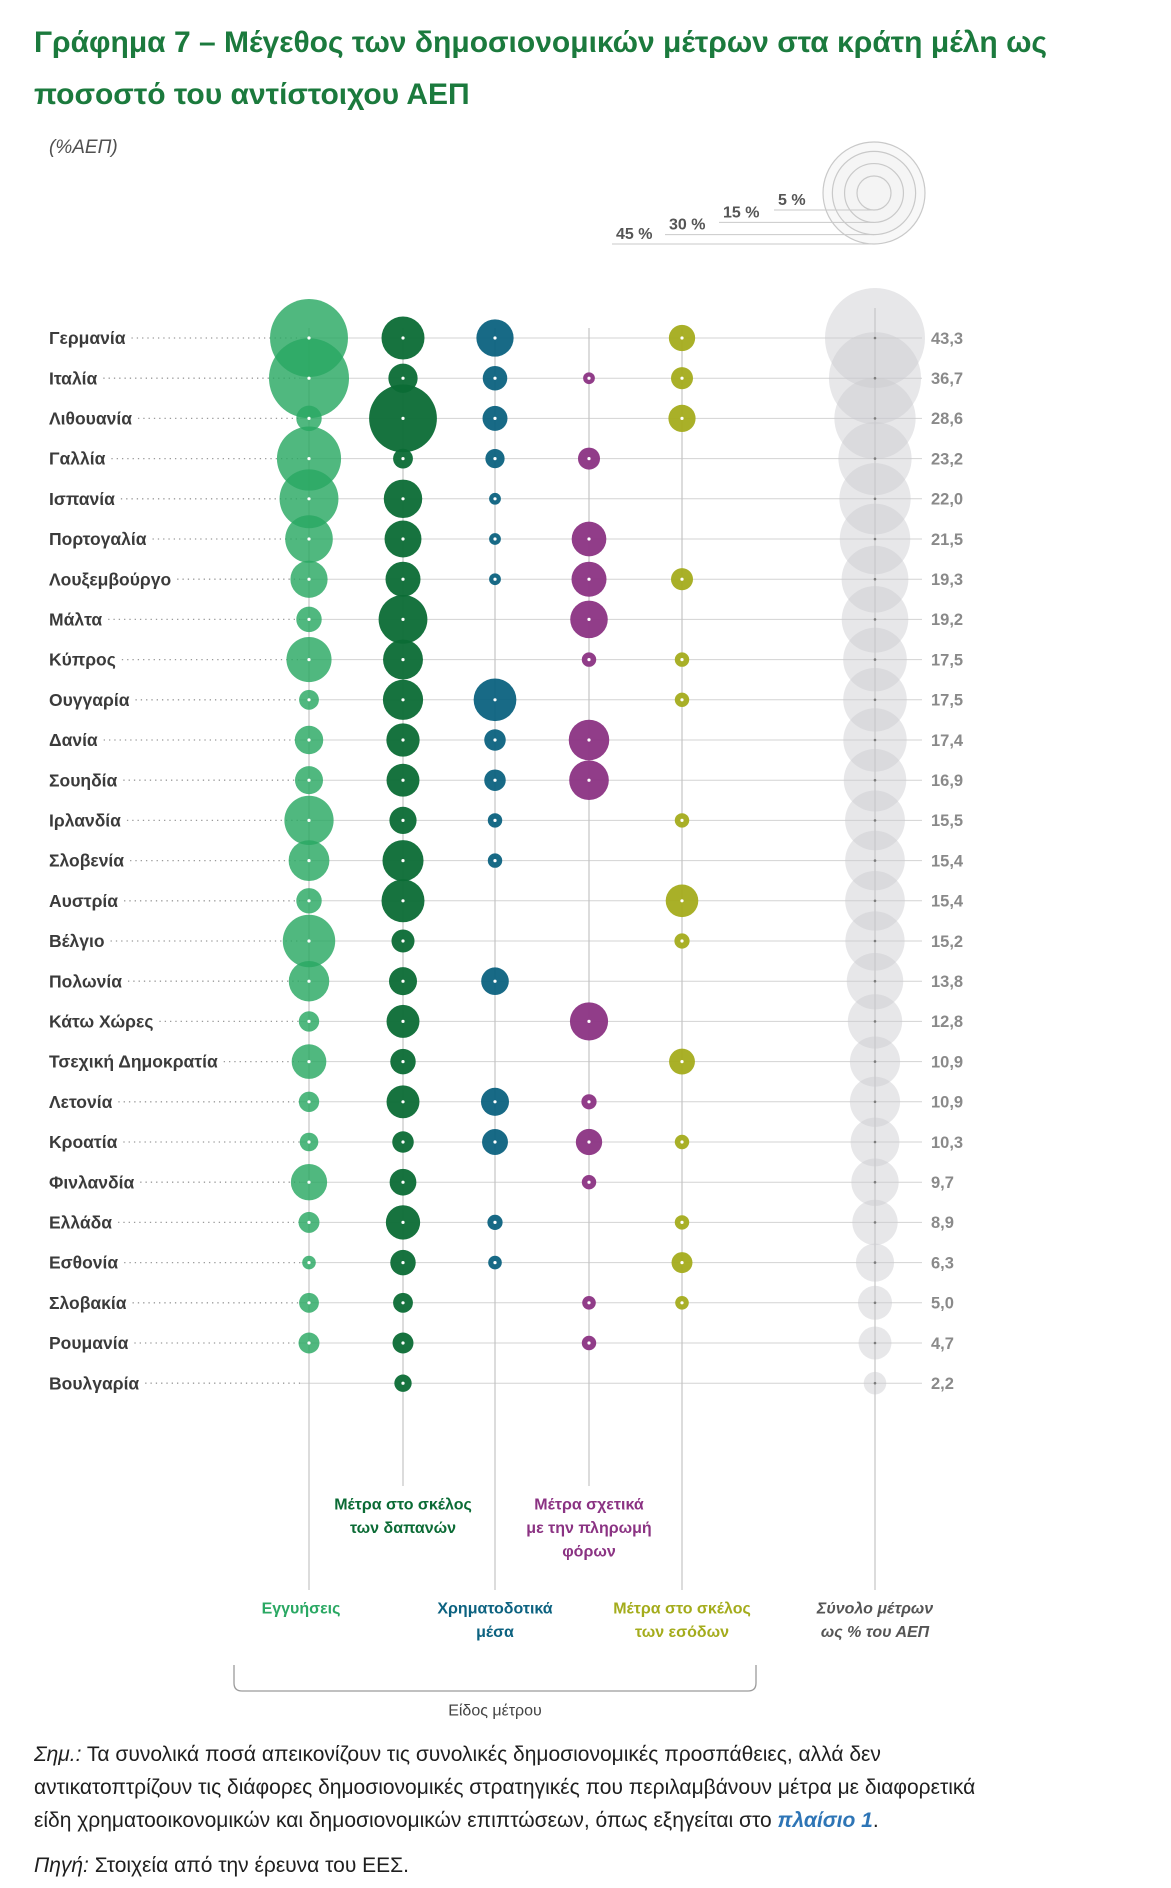 The height and width of the screenshot is (1888, 1171). I want to click on series-label: Μέτρα σχετικά, so click(589, 1505).